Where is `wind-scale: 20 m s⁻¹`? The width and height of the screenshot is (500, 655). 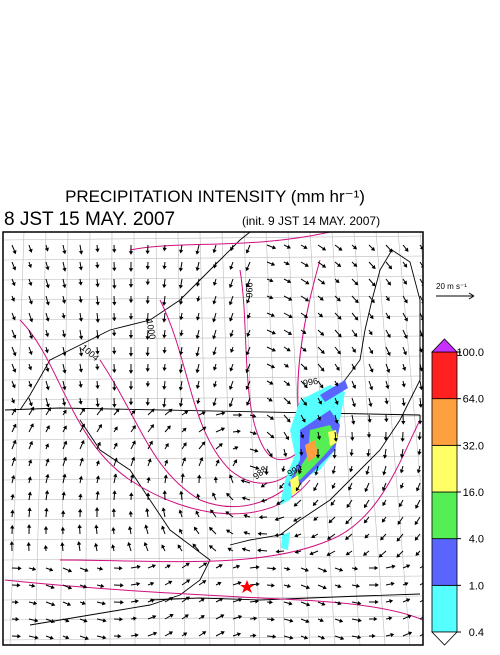 wind-scale: 20 m s⁻¹ is located at coordinates (455, 290).